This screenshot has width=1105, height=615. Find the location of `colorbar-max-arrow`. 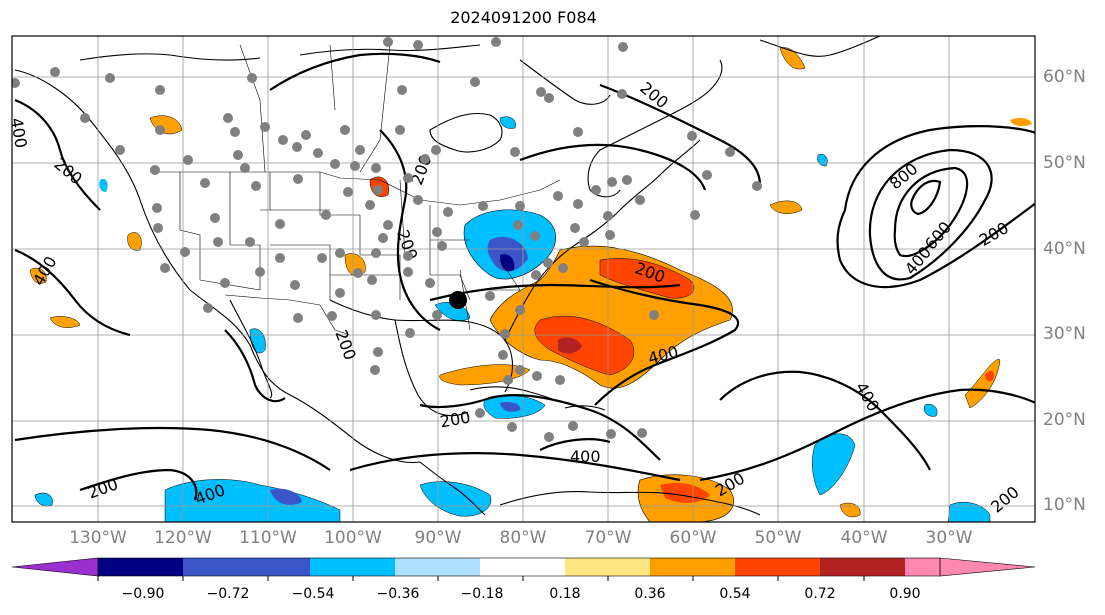

colorbar-max-arrow is located at coordinates (987, 567).